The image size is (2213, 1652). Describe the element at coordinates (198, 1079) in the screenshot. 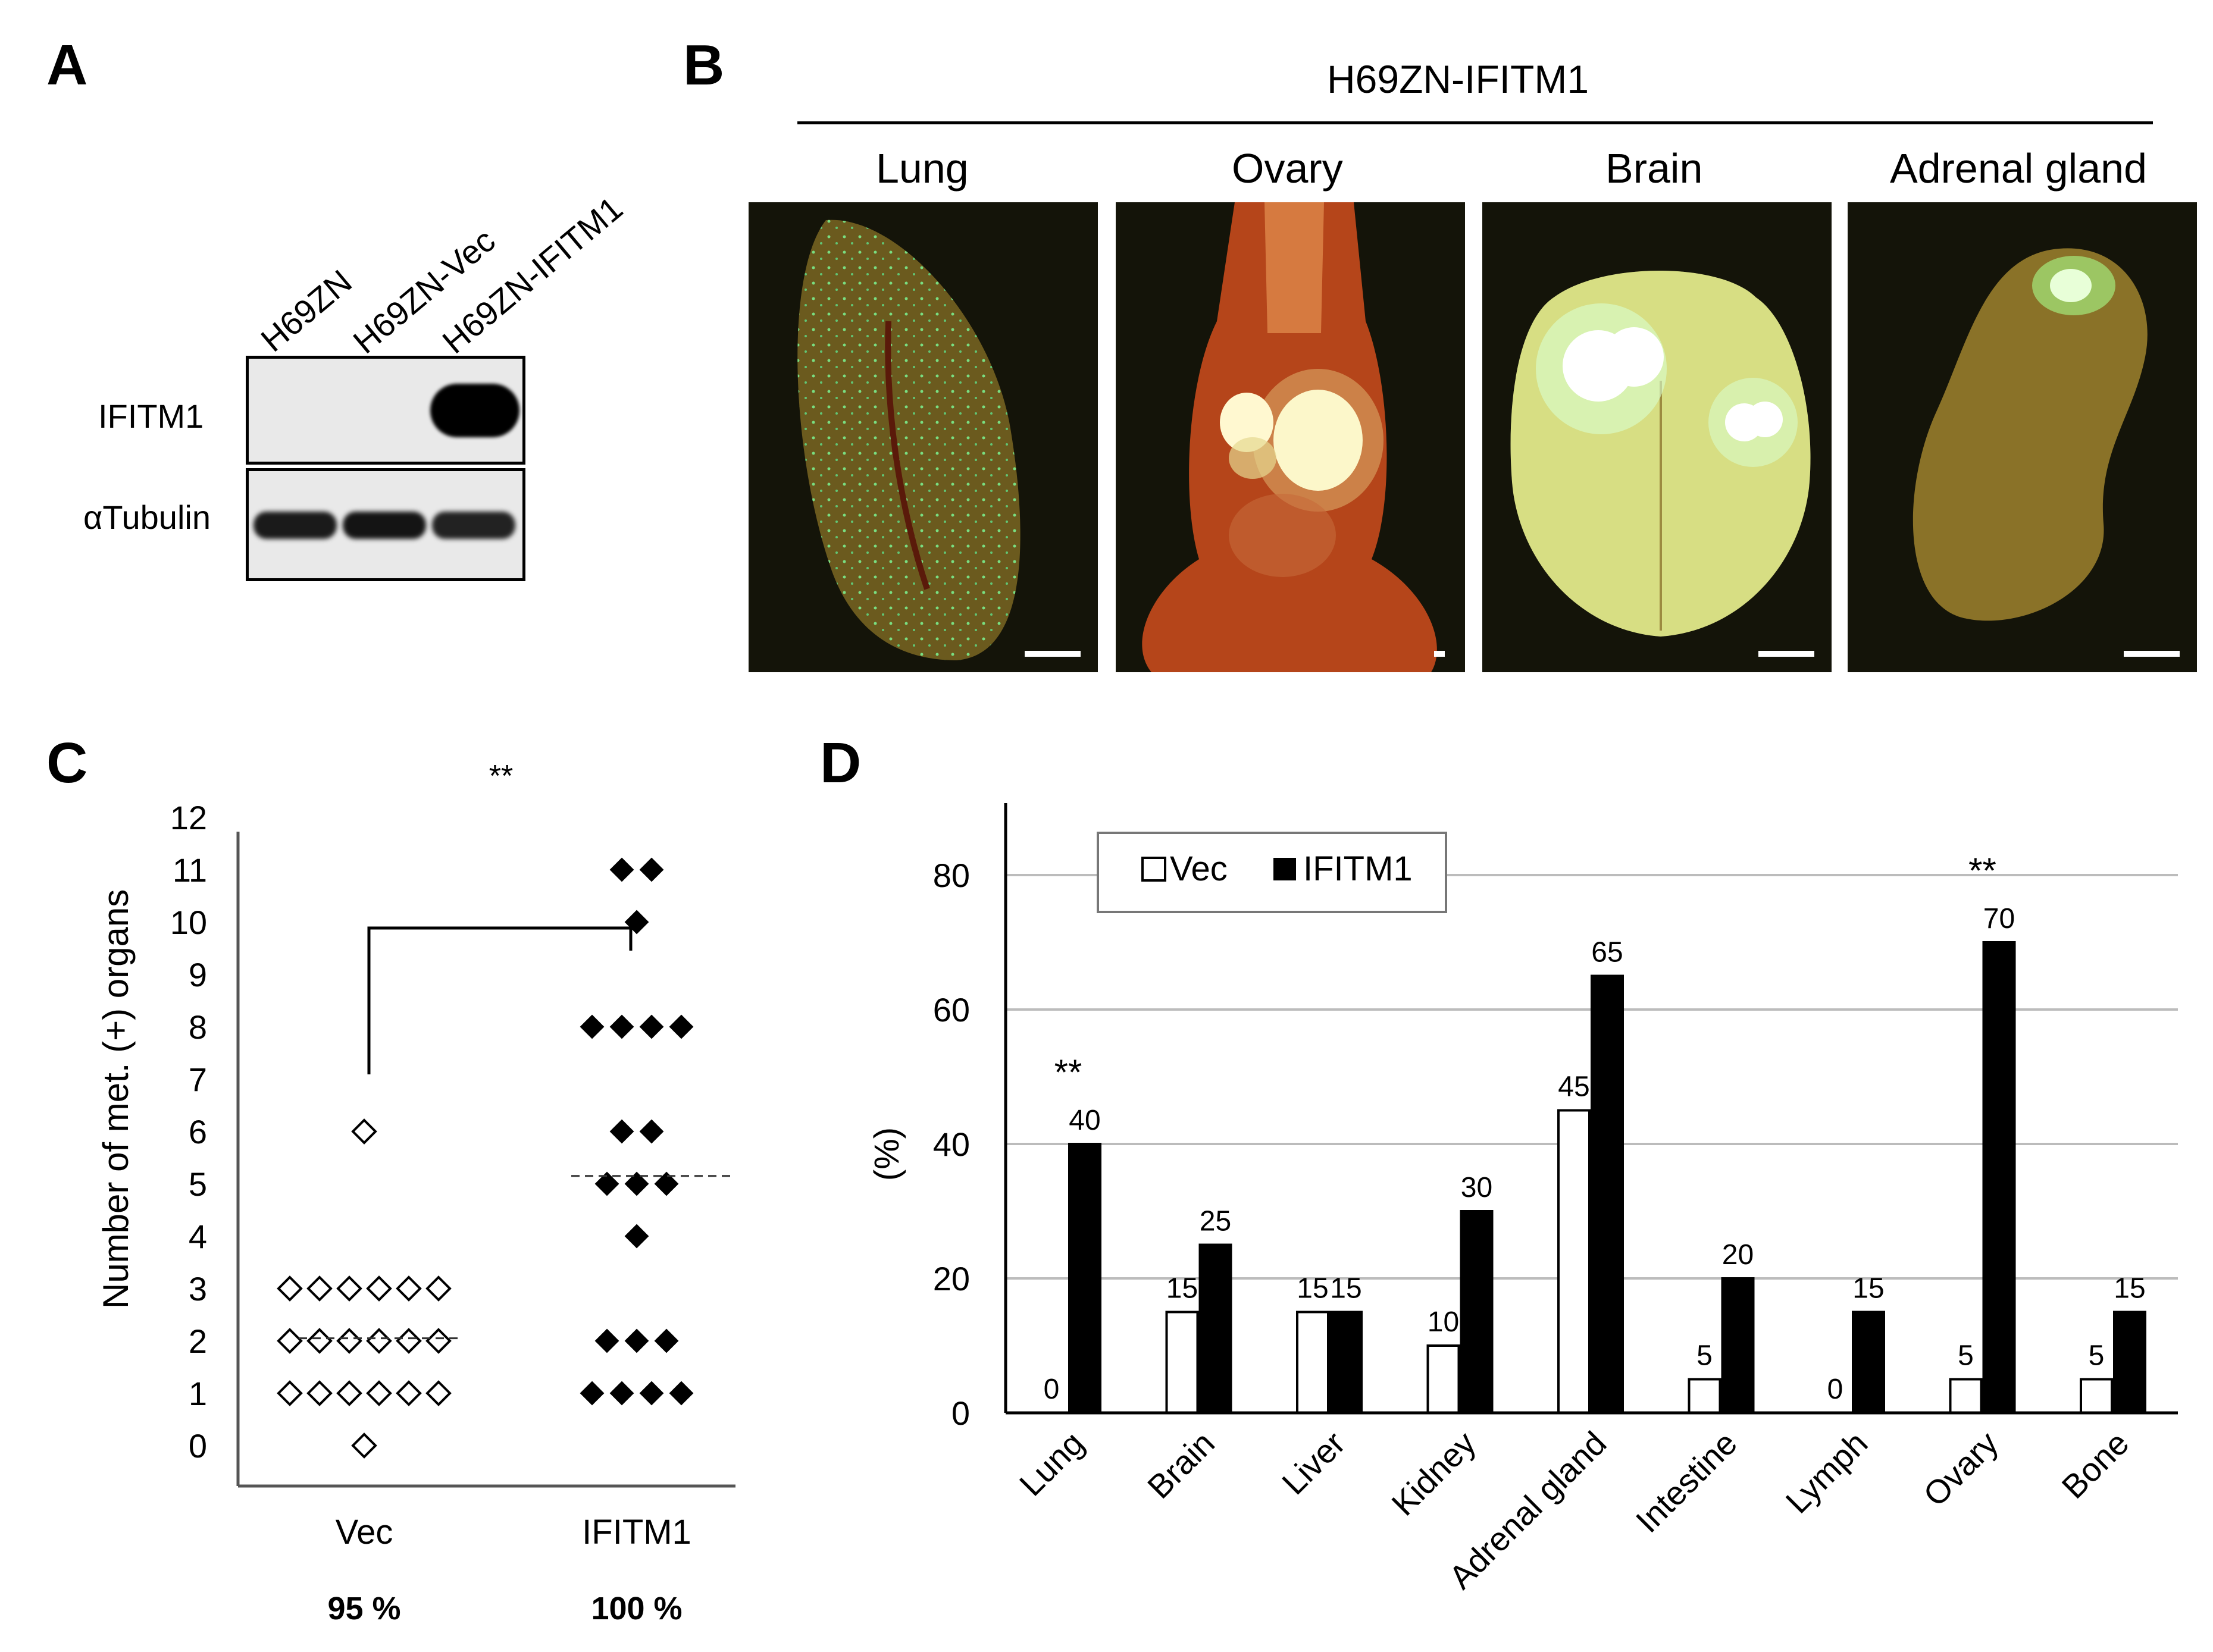

I see `c-y-tick-label: 7` at that location.